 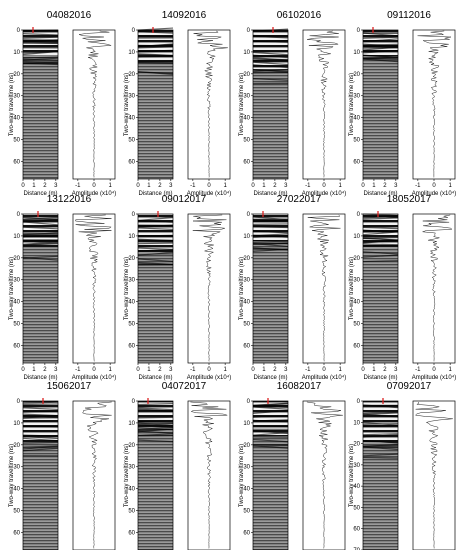 I want to click on panel-title: 13122016, so click(x=69, y=199).